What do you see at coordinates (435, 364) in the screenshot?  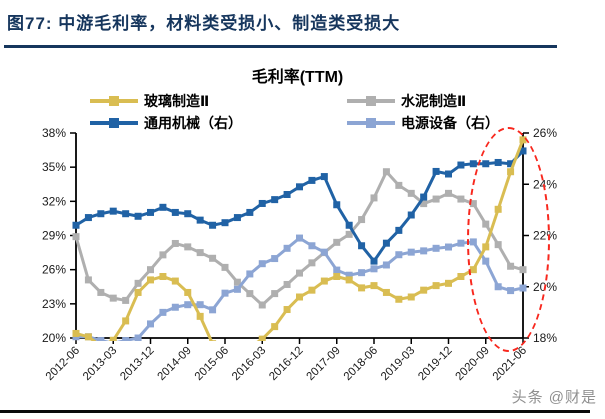 I see `svg-text: 2019-12` at bounding box center [435, 364].